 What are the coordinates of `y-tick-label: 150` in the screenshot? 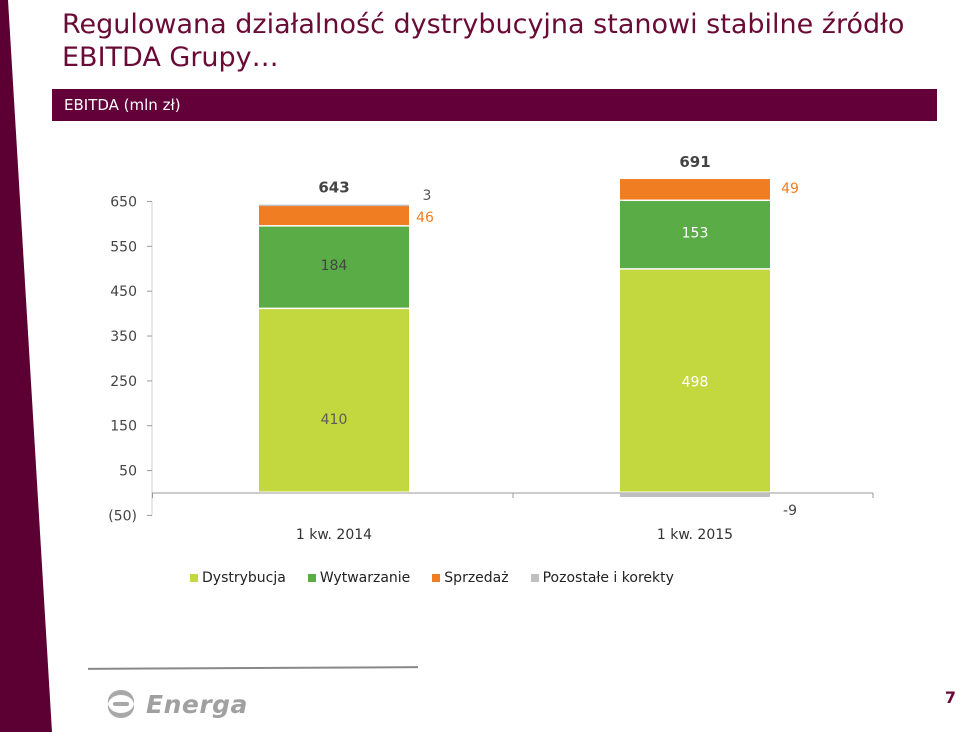 It's located at (123, 427).